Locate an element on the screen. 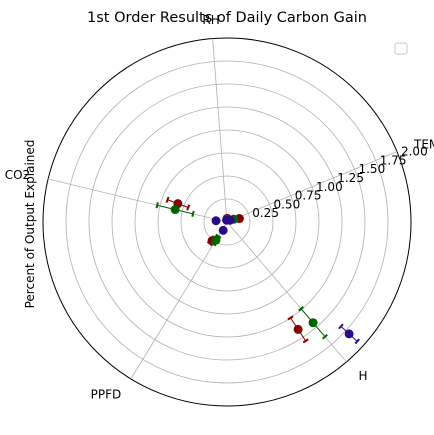 The width and height of the screenshot is (434, 435). spoke-rh is located at coordinates (220, 130).